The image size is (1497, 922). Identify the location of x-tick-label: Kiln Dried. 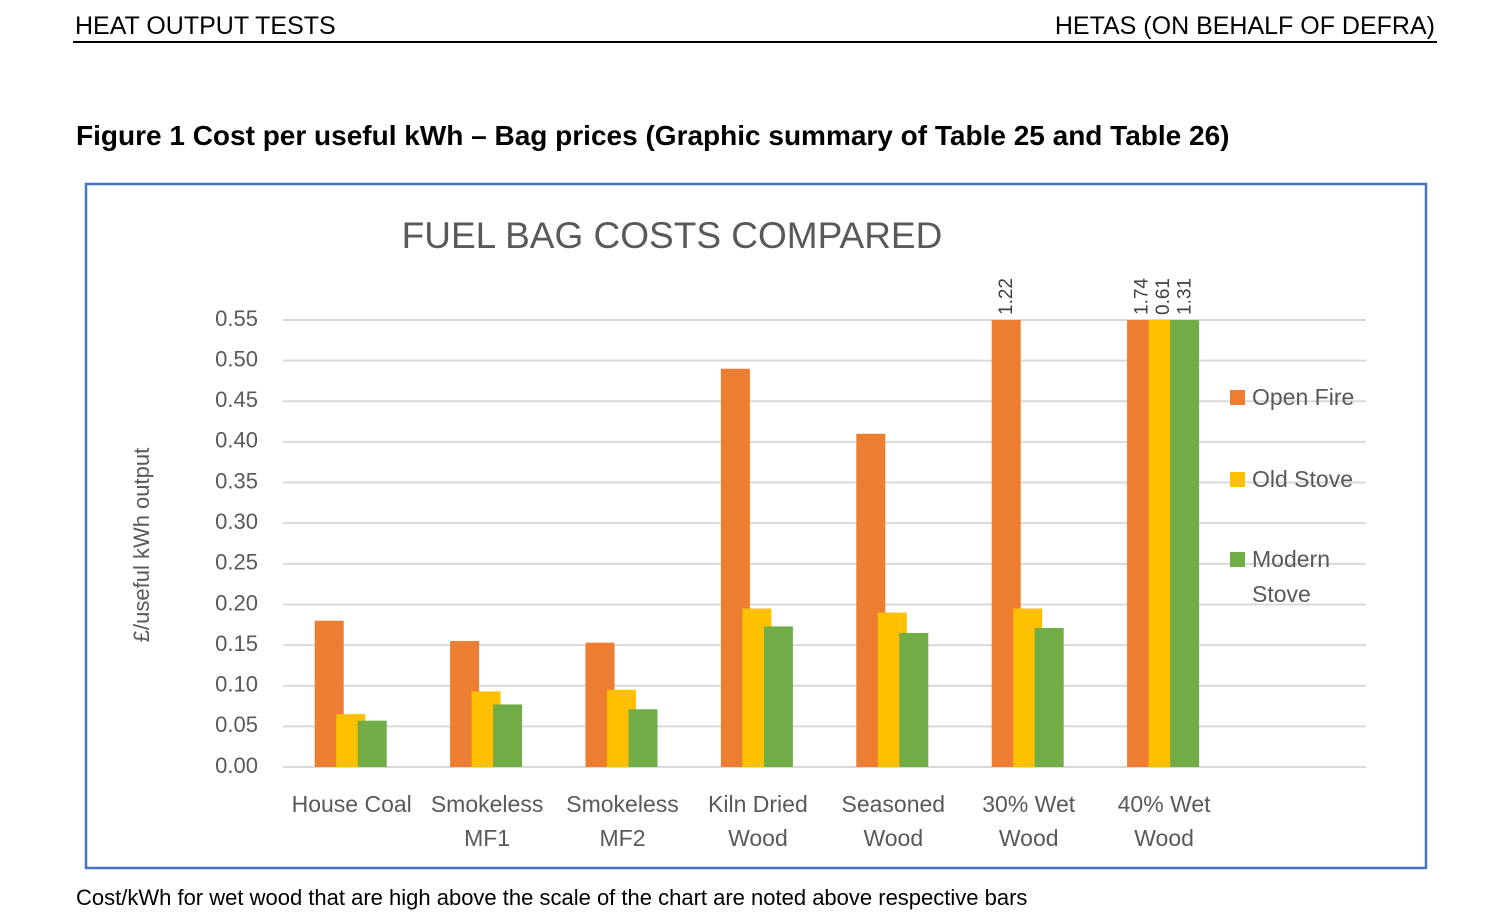
(758, 804).